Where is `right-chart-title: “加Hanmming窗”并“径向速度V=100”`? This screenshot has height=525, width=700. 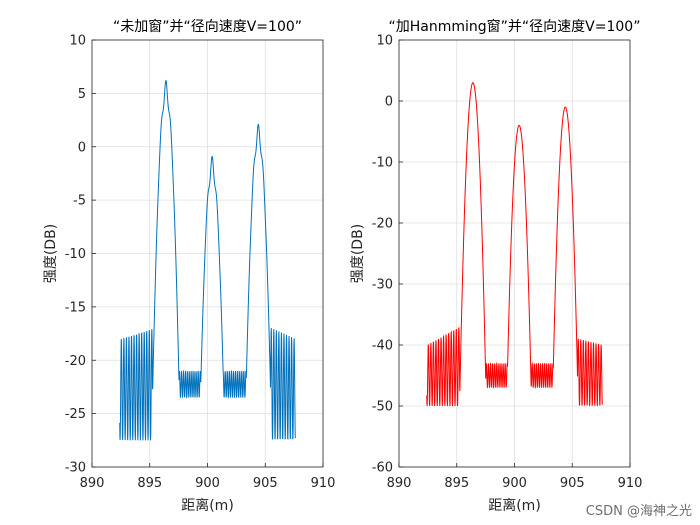
right-chart-title: “加Hanmming窗”并“径向速度V=100” is located at coordinates (515, 26).